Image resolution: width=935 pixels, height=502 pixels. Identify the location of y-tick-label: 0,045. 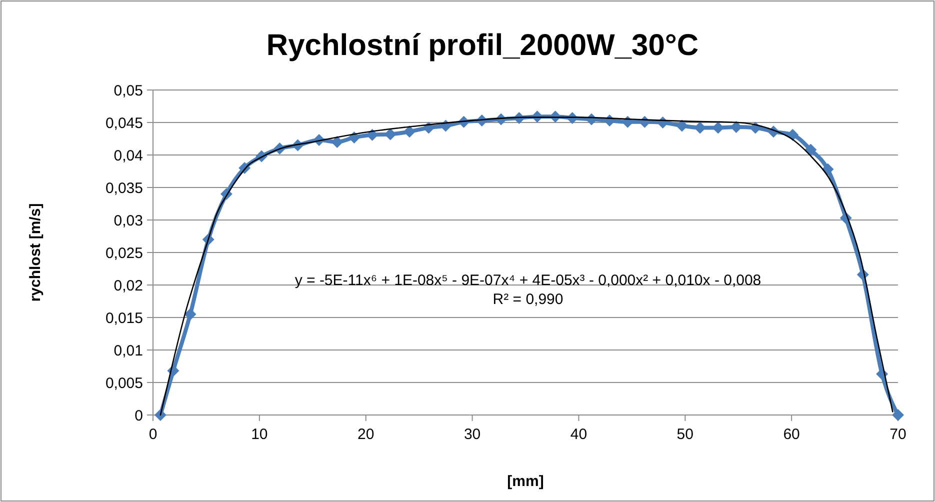
(124, 123).